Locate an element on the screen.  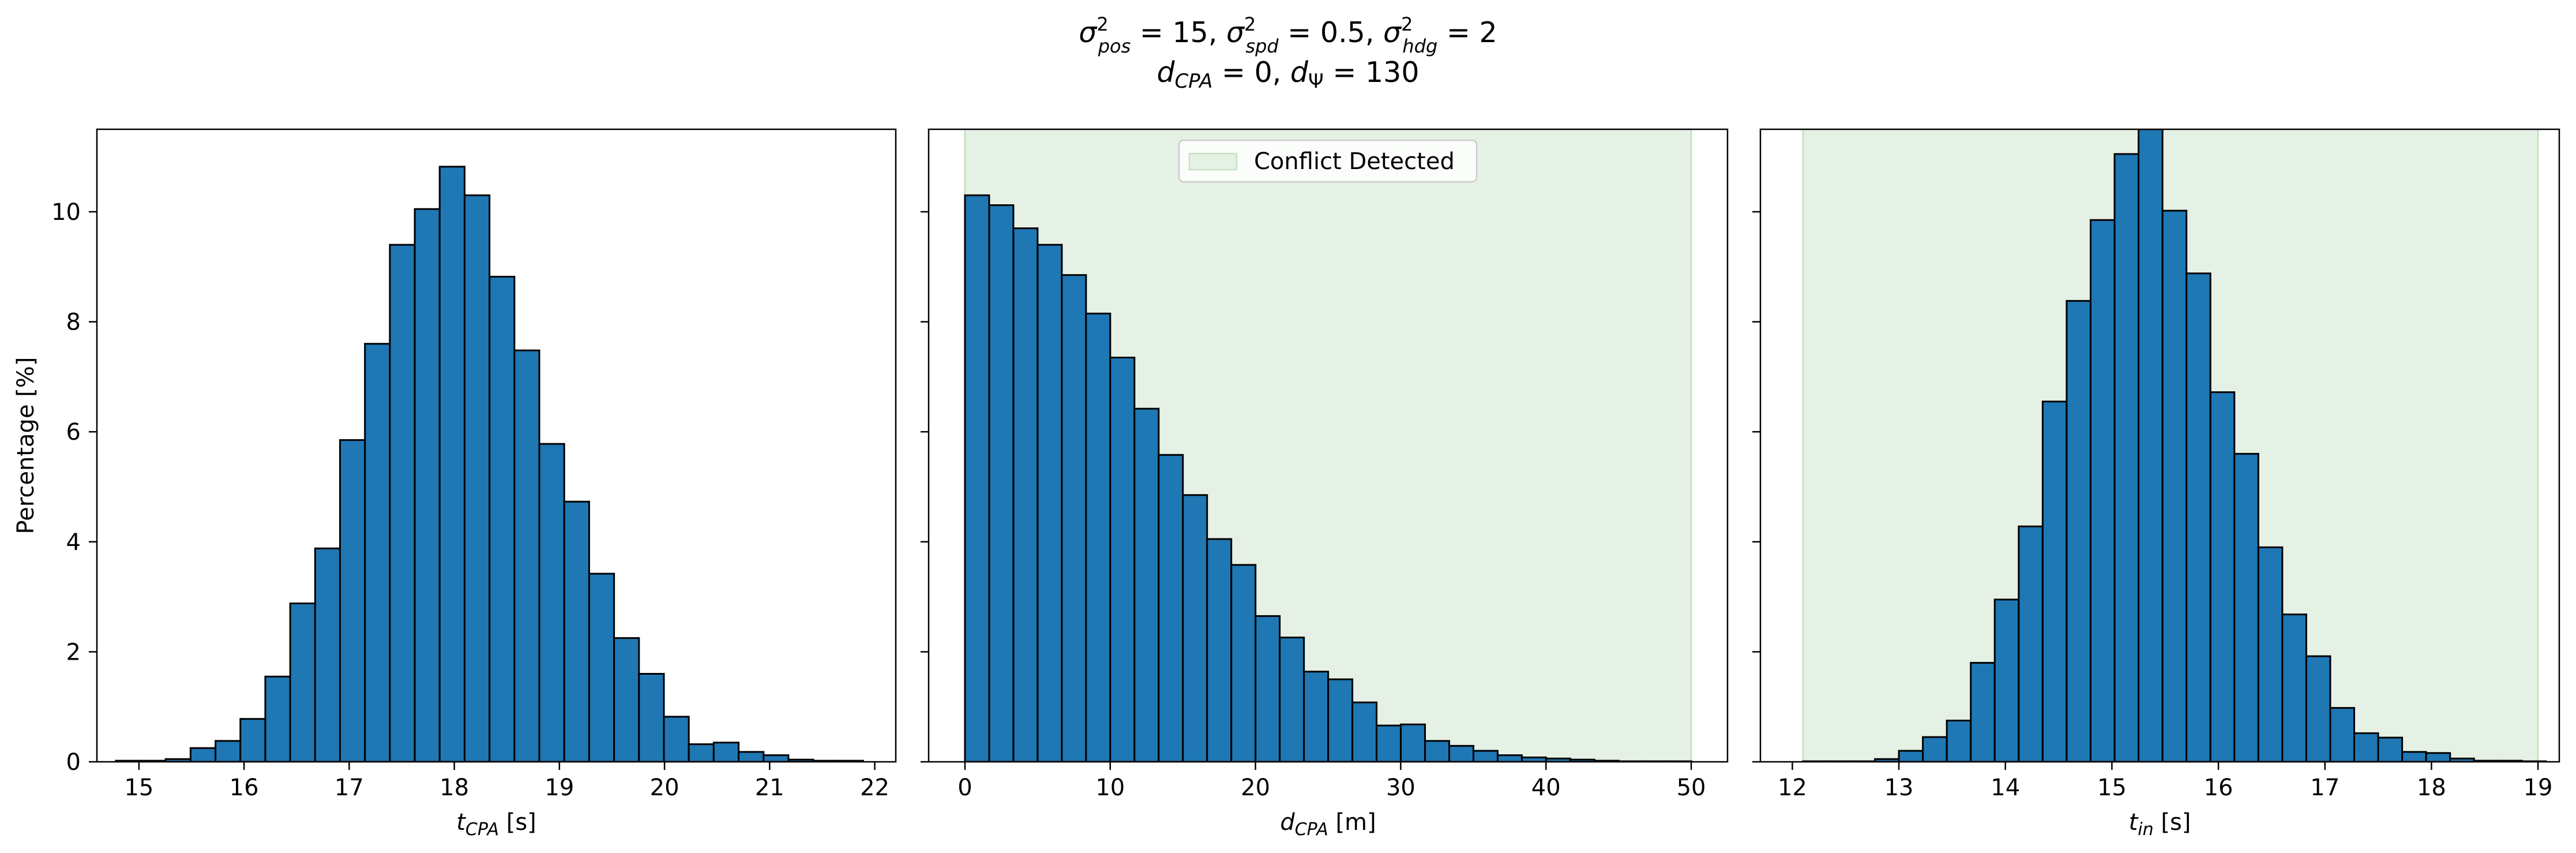
x-tick-label: 18 is located at coordinates (454, 788).